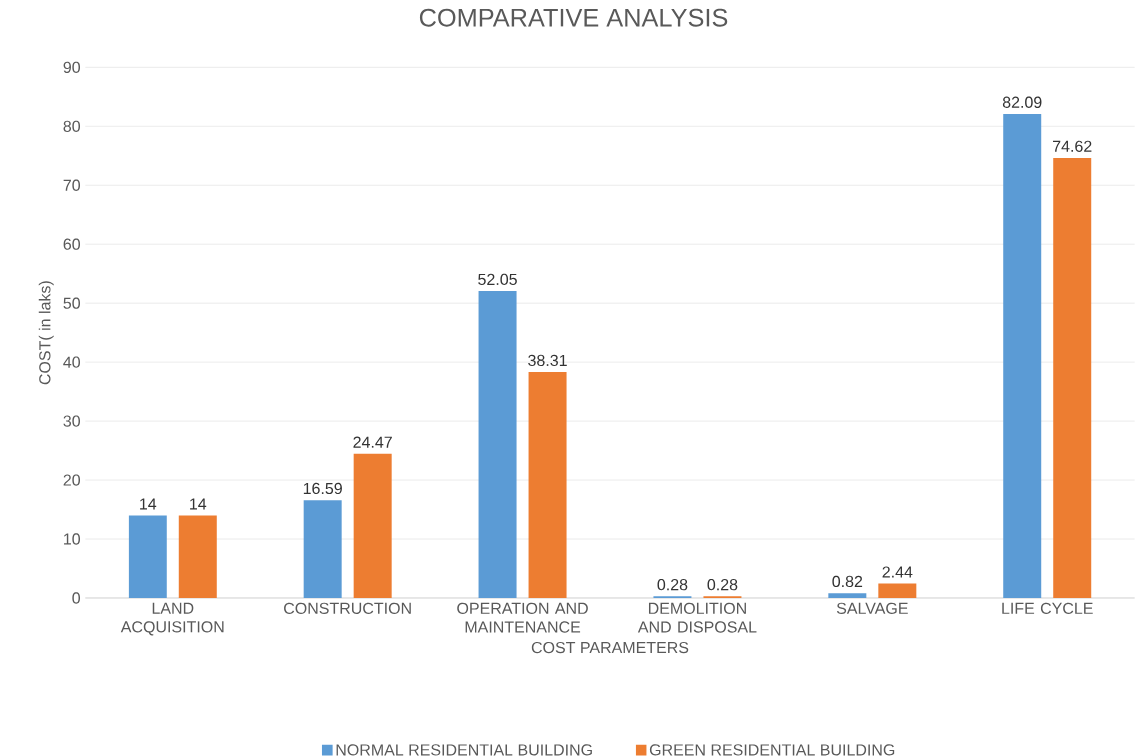 The width and height of the screenshot is (1147, 756). I want to click on y-tick-label: 20, so click(72, 480).